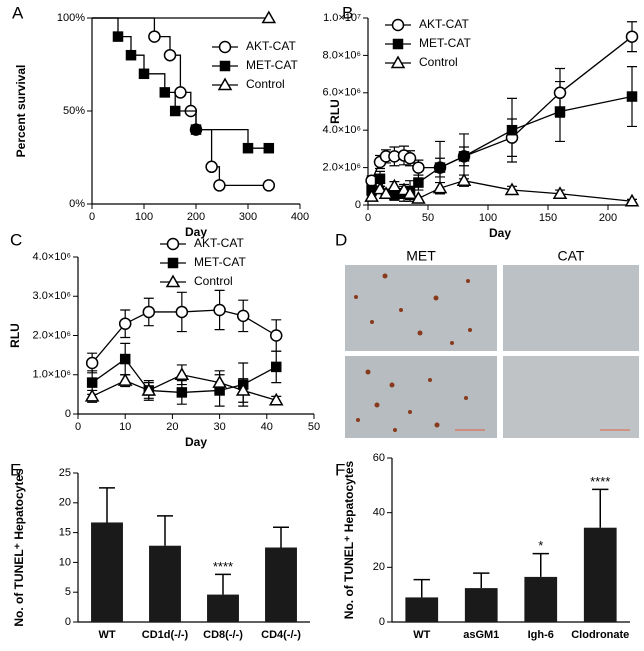 This screenshot has height=651, width=644. What do you see at coordinates (379, 513) in the screenshot?
I see `y-tick-label: 40` at bounding box center [379, 513].